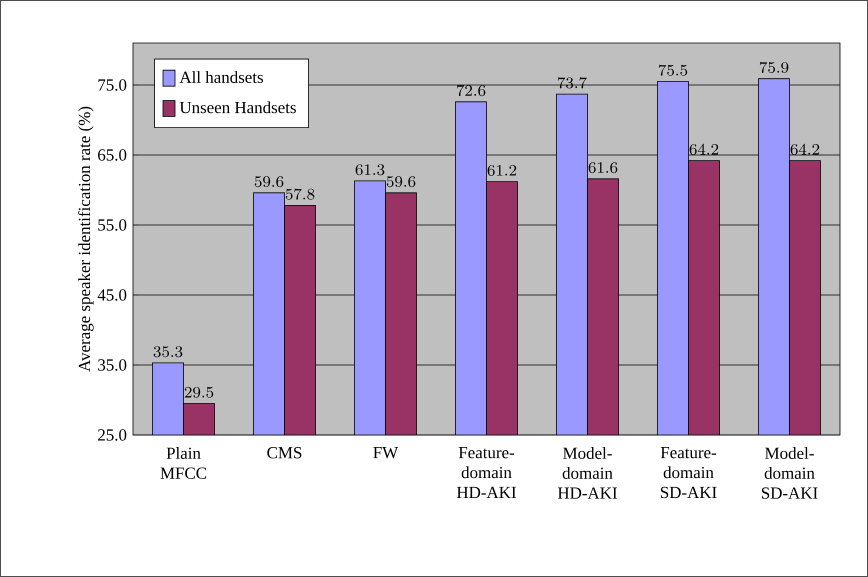  Describe the element at coordinates (385, 452) in the screenshot. I see `x-tick-label: FW` at that location.